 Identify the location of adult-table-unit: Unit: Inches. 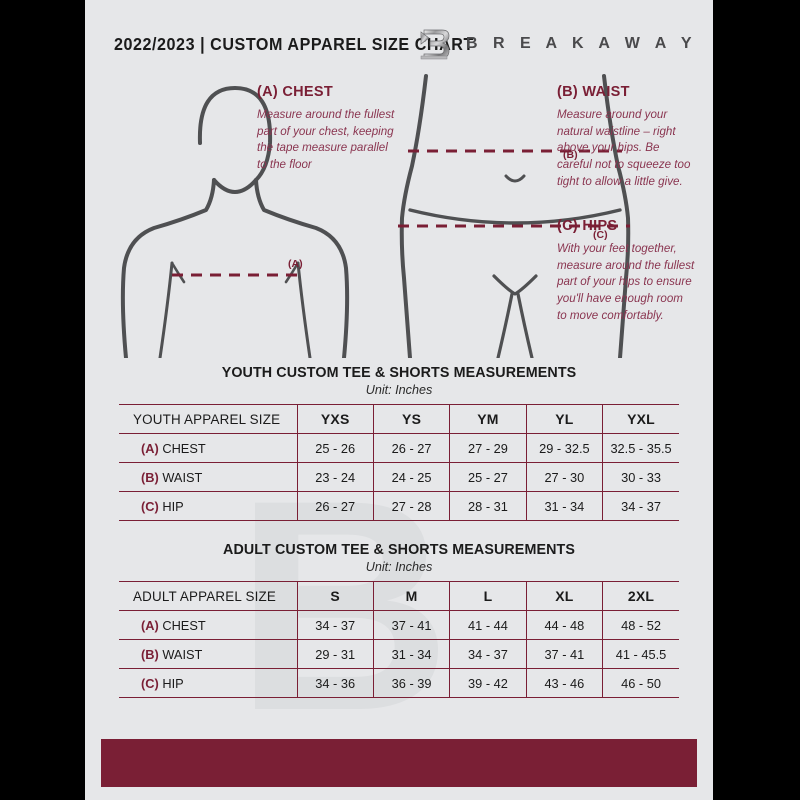
(399, 567).